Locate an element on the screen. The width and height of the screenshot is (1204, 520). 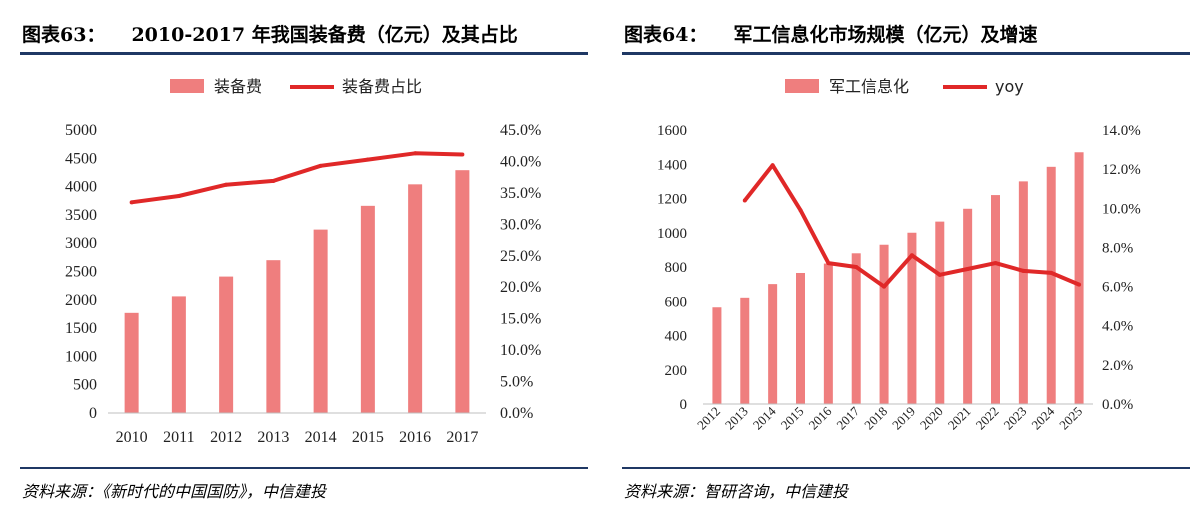
source-note: 资料来源：智研咨询，中信建投 is located at coordinates (736, 491).